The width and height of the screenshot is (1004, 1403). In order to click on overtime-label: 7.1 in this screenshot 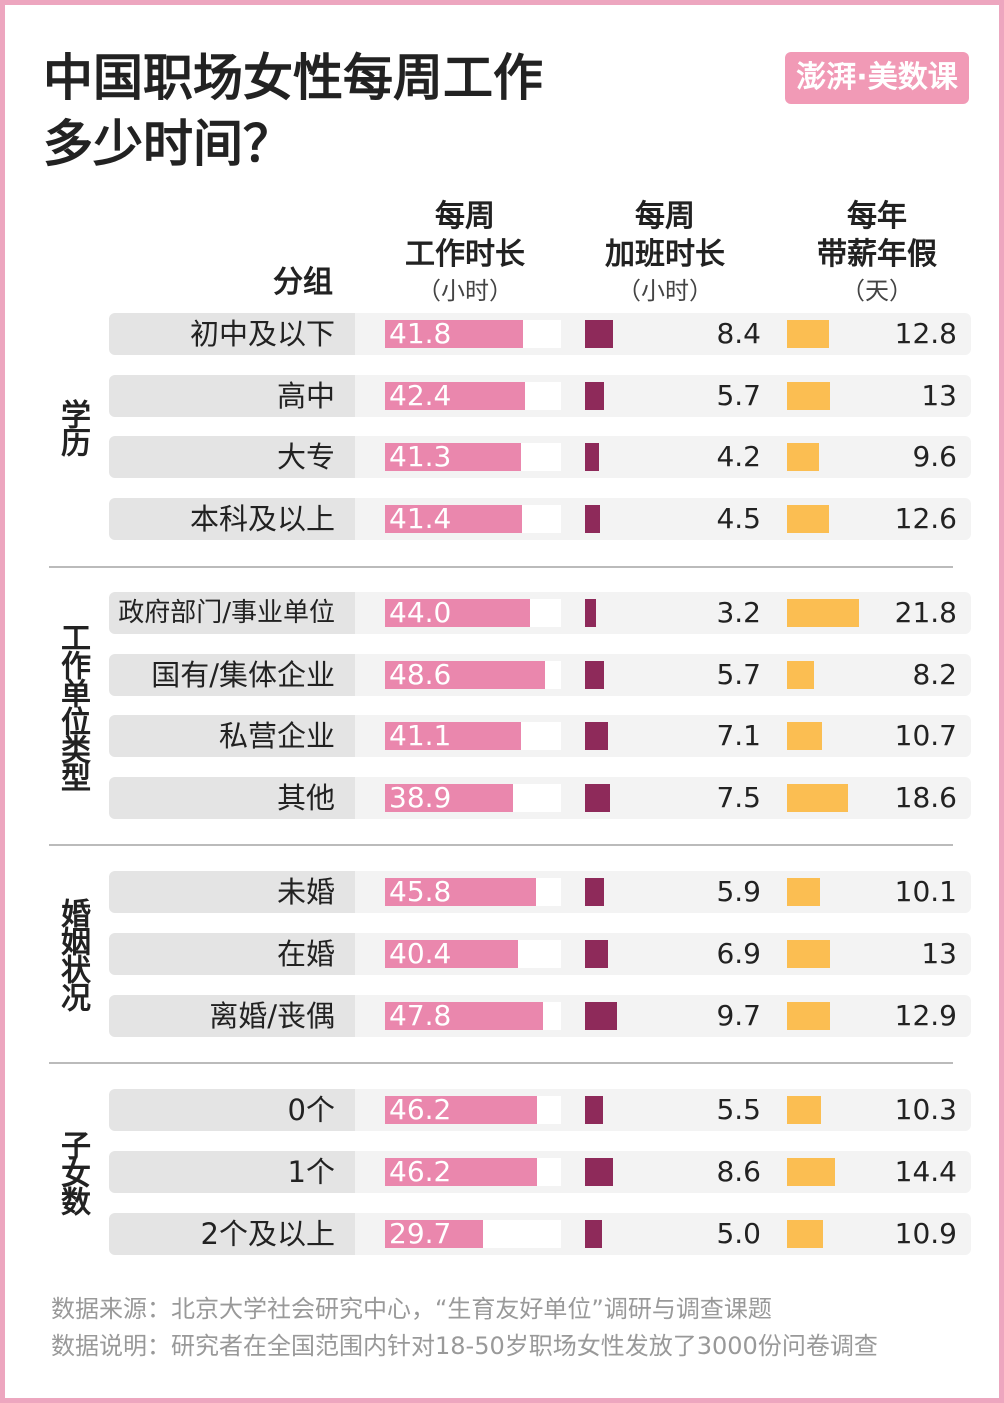, I will do `click(738, 735)`.